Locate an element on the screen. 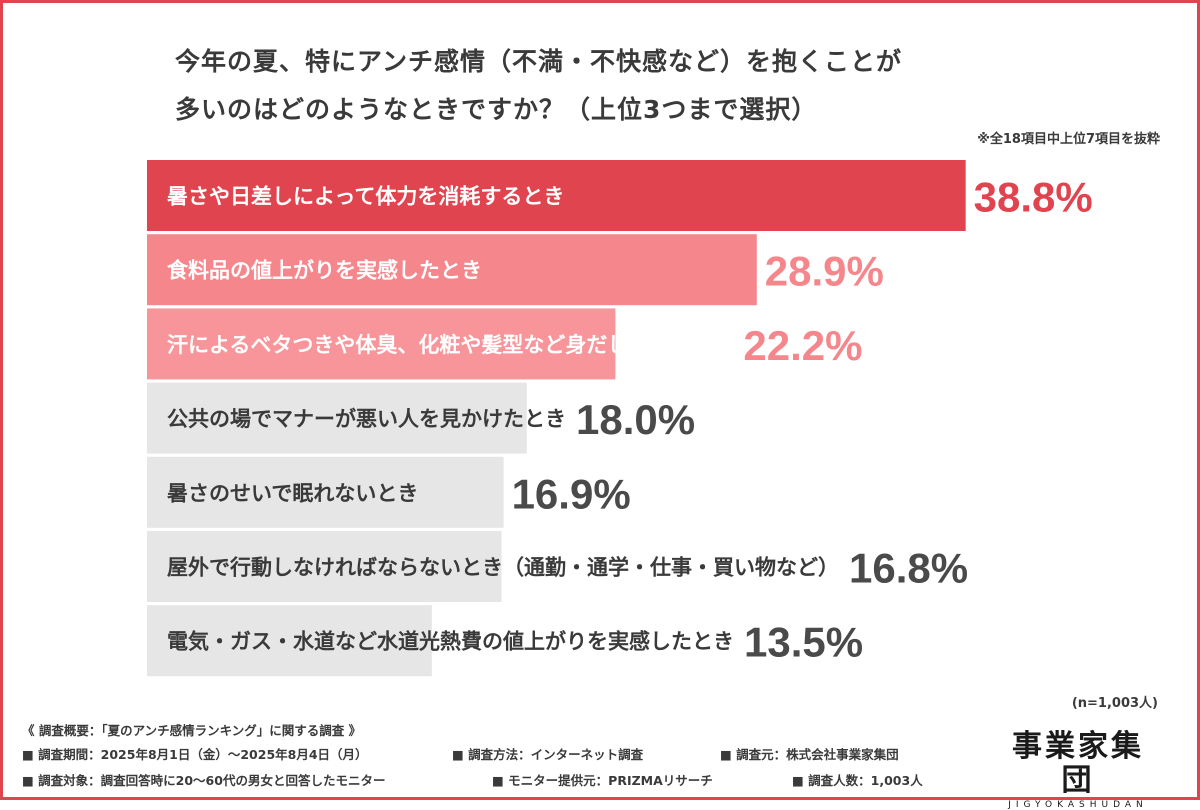 The width and height of the screenshot is (1200, 810). category-label-3: 汗によるベタつきや体臭、化粧や髪型など身だしなみの乱れ is located at coordinates (450, 345).